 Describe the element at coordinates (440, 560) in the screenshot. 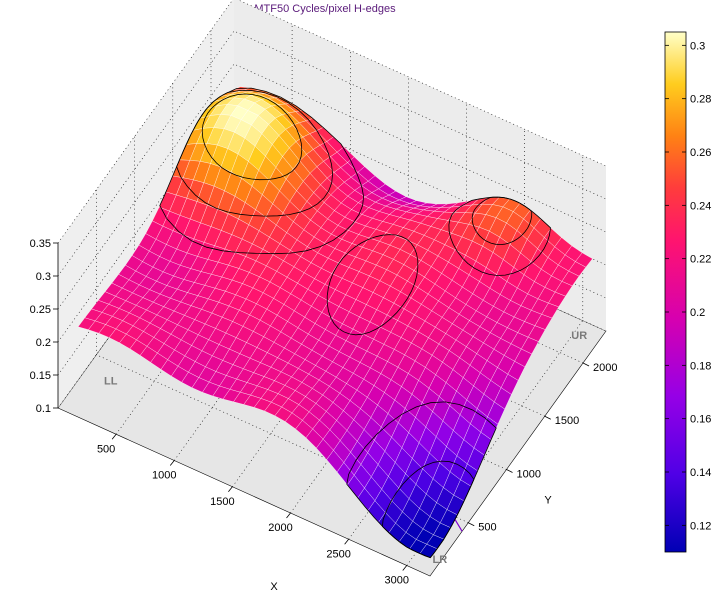

I see `corner-label-lr: LR` at that location.